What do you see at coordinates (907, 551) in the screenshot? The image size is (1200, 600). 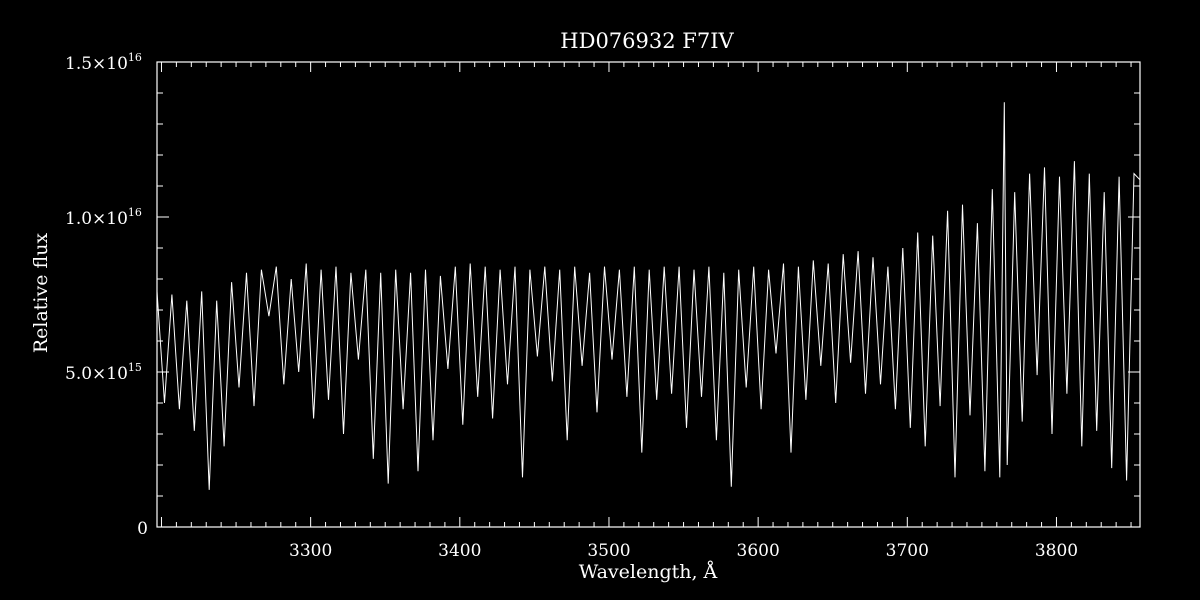 I see `x-tick-label: 3700` at bounding box center [907, 551].